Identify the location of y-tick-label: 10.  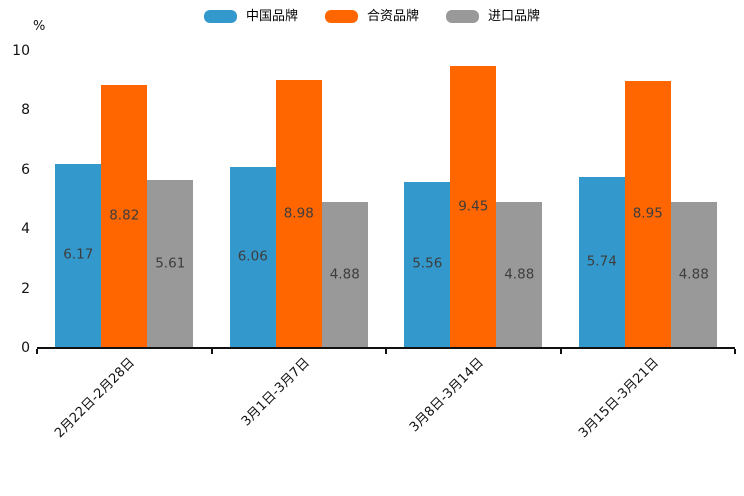
(21, 51).